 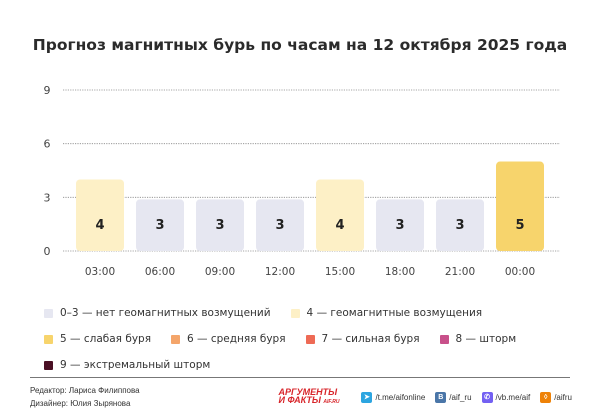 What do you see at coordinates (400, 397) in the screenshot?
I see `social-link-text: /t.me/aifonline` at bounding box center [400, 397].